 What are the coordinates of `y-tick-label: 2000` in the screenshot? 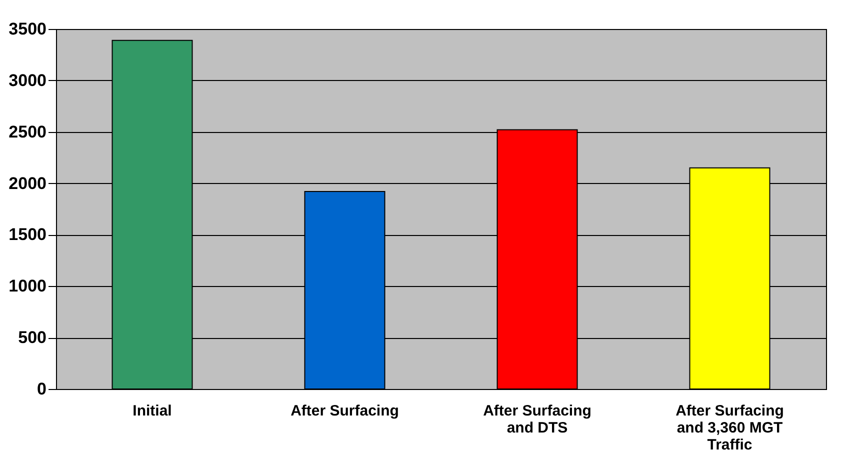 It's located at (27, 183).